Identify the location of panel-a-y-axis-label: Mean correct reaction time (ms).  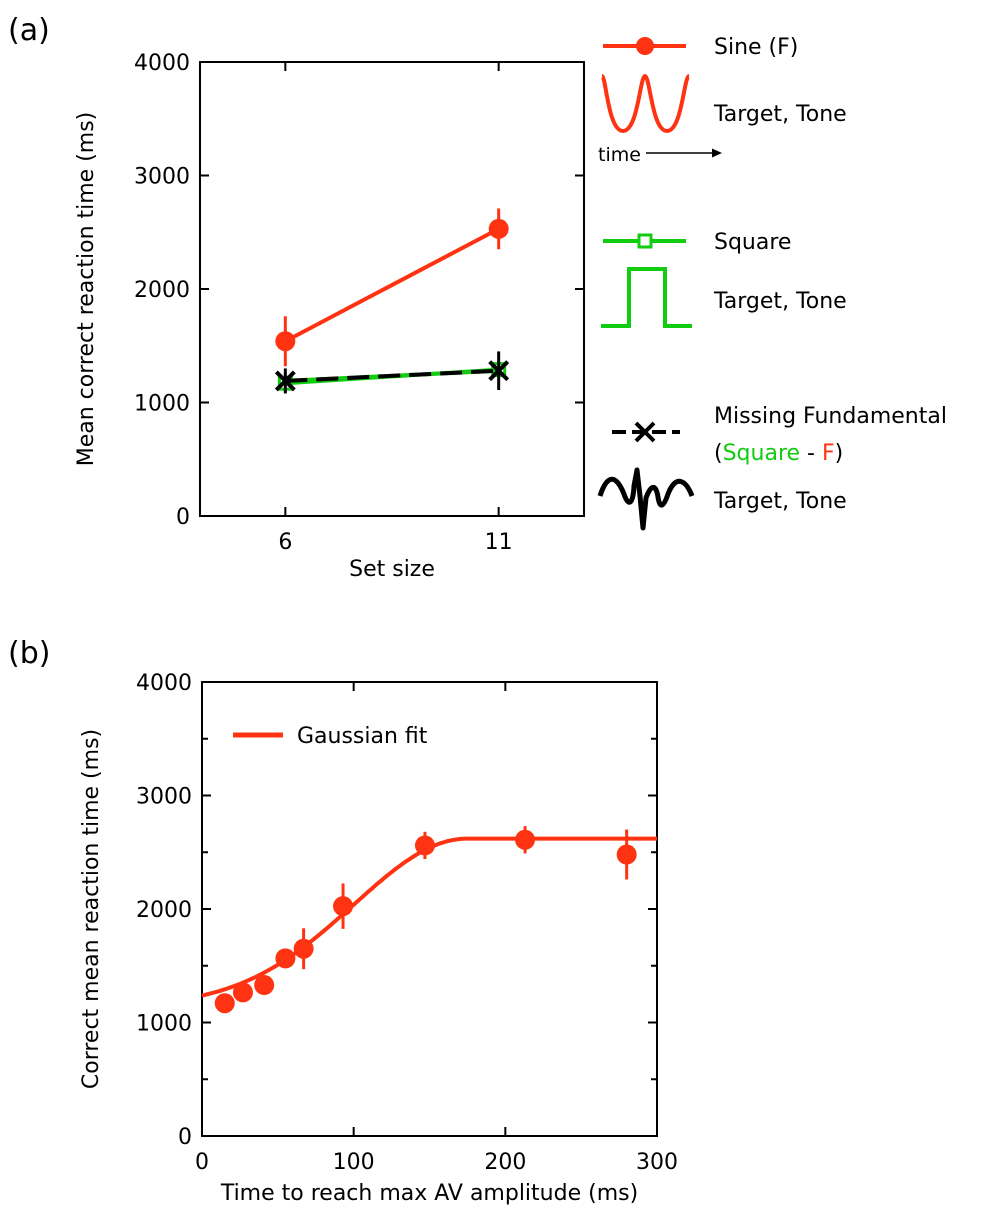
(86, 289).